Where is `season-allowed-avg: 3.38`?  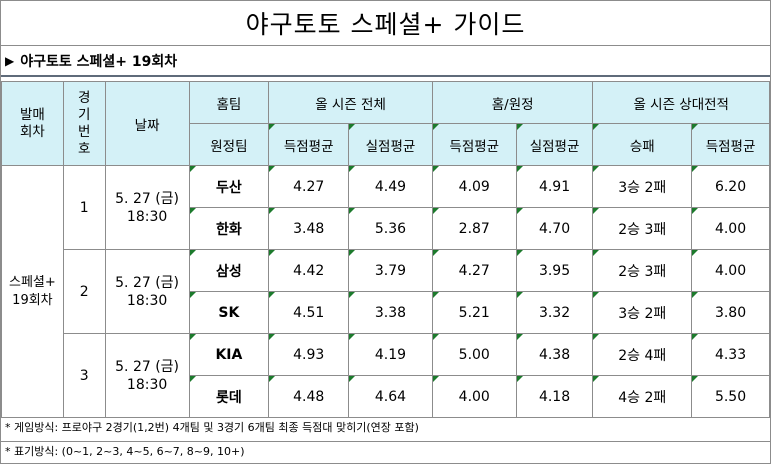
season-allowed-avg: 3.38 is located at coordinates (390, 312).